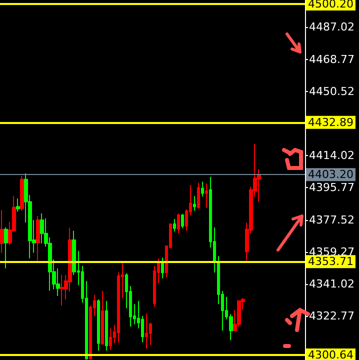 This screenshot has height=360, width=359. I want to click on ref-line-label: 4353.71, so click(331, 261).